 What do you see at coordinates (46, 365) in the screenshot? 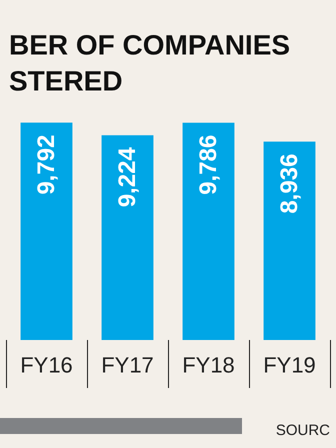
I see `x-tick-label: FY16` at bounding box center [46, 365].